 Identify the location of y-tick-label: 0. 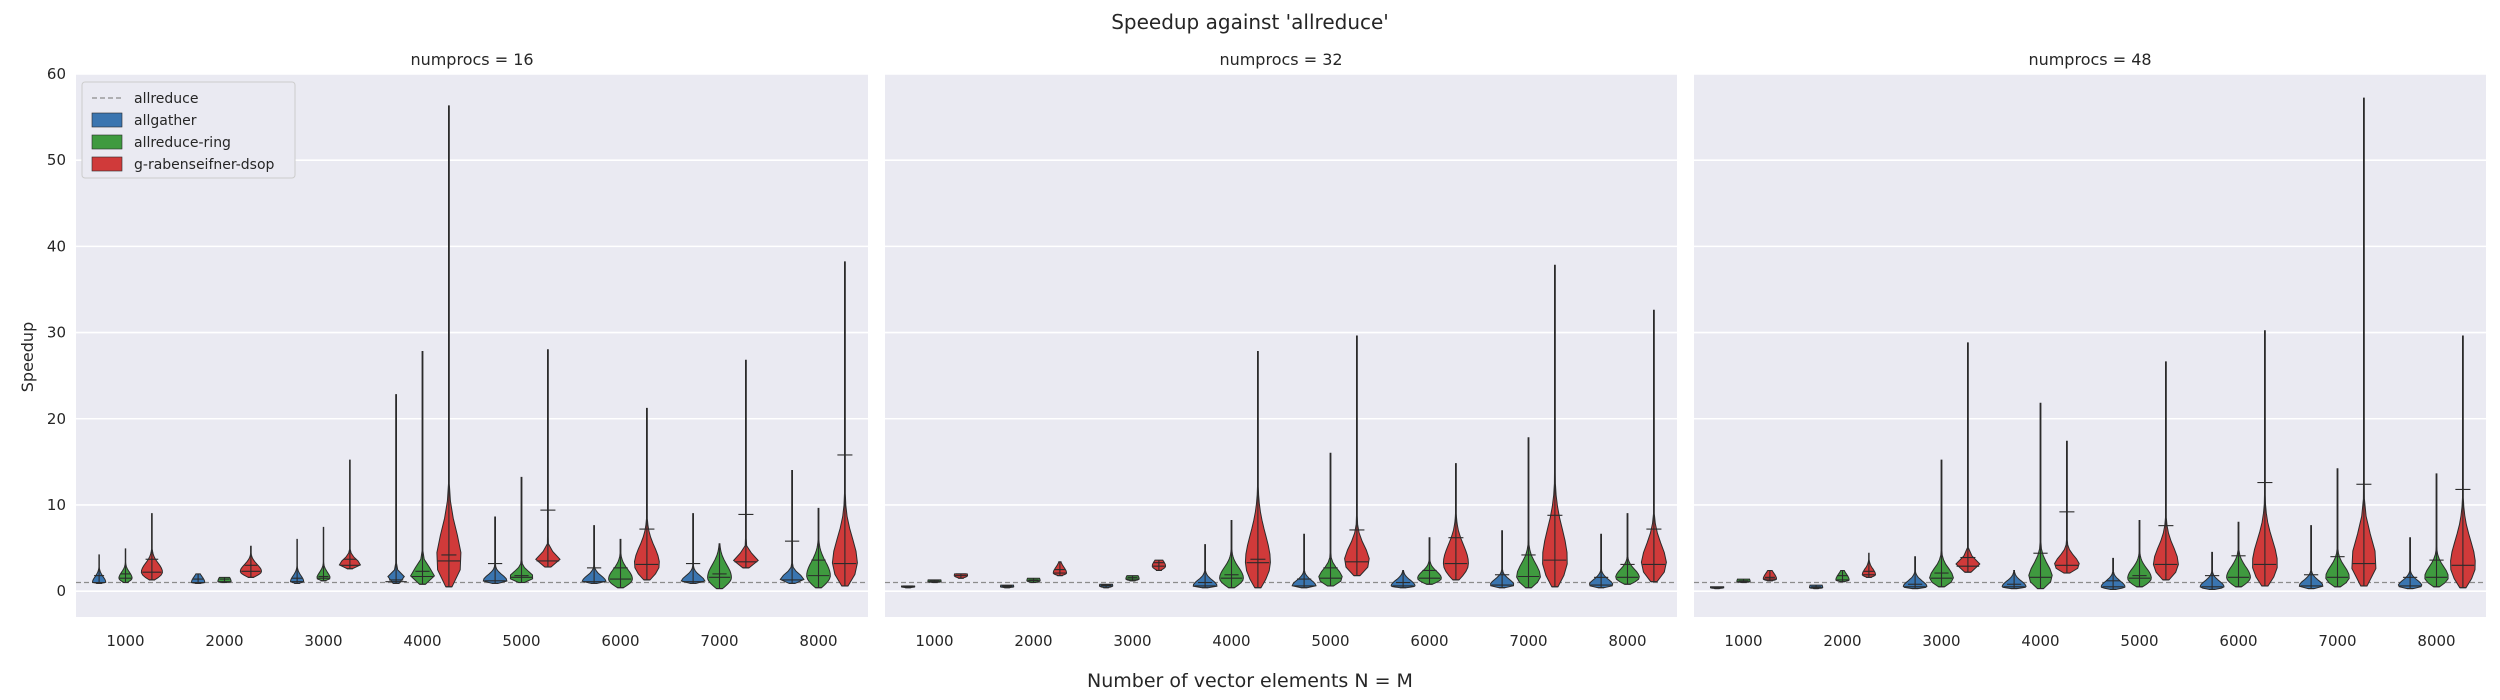
(61, 591).